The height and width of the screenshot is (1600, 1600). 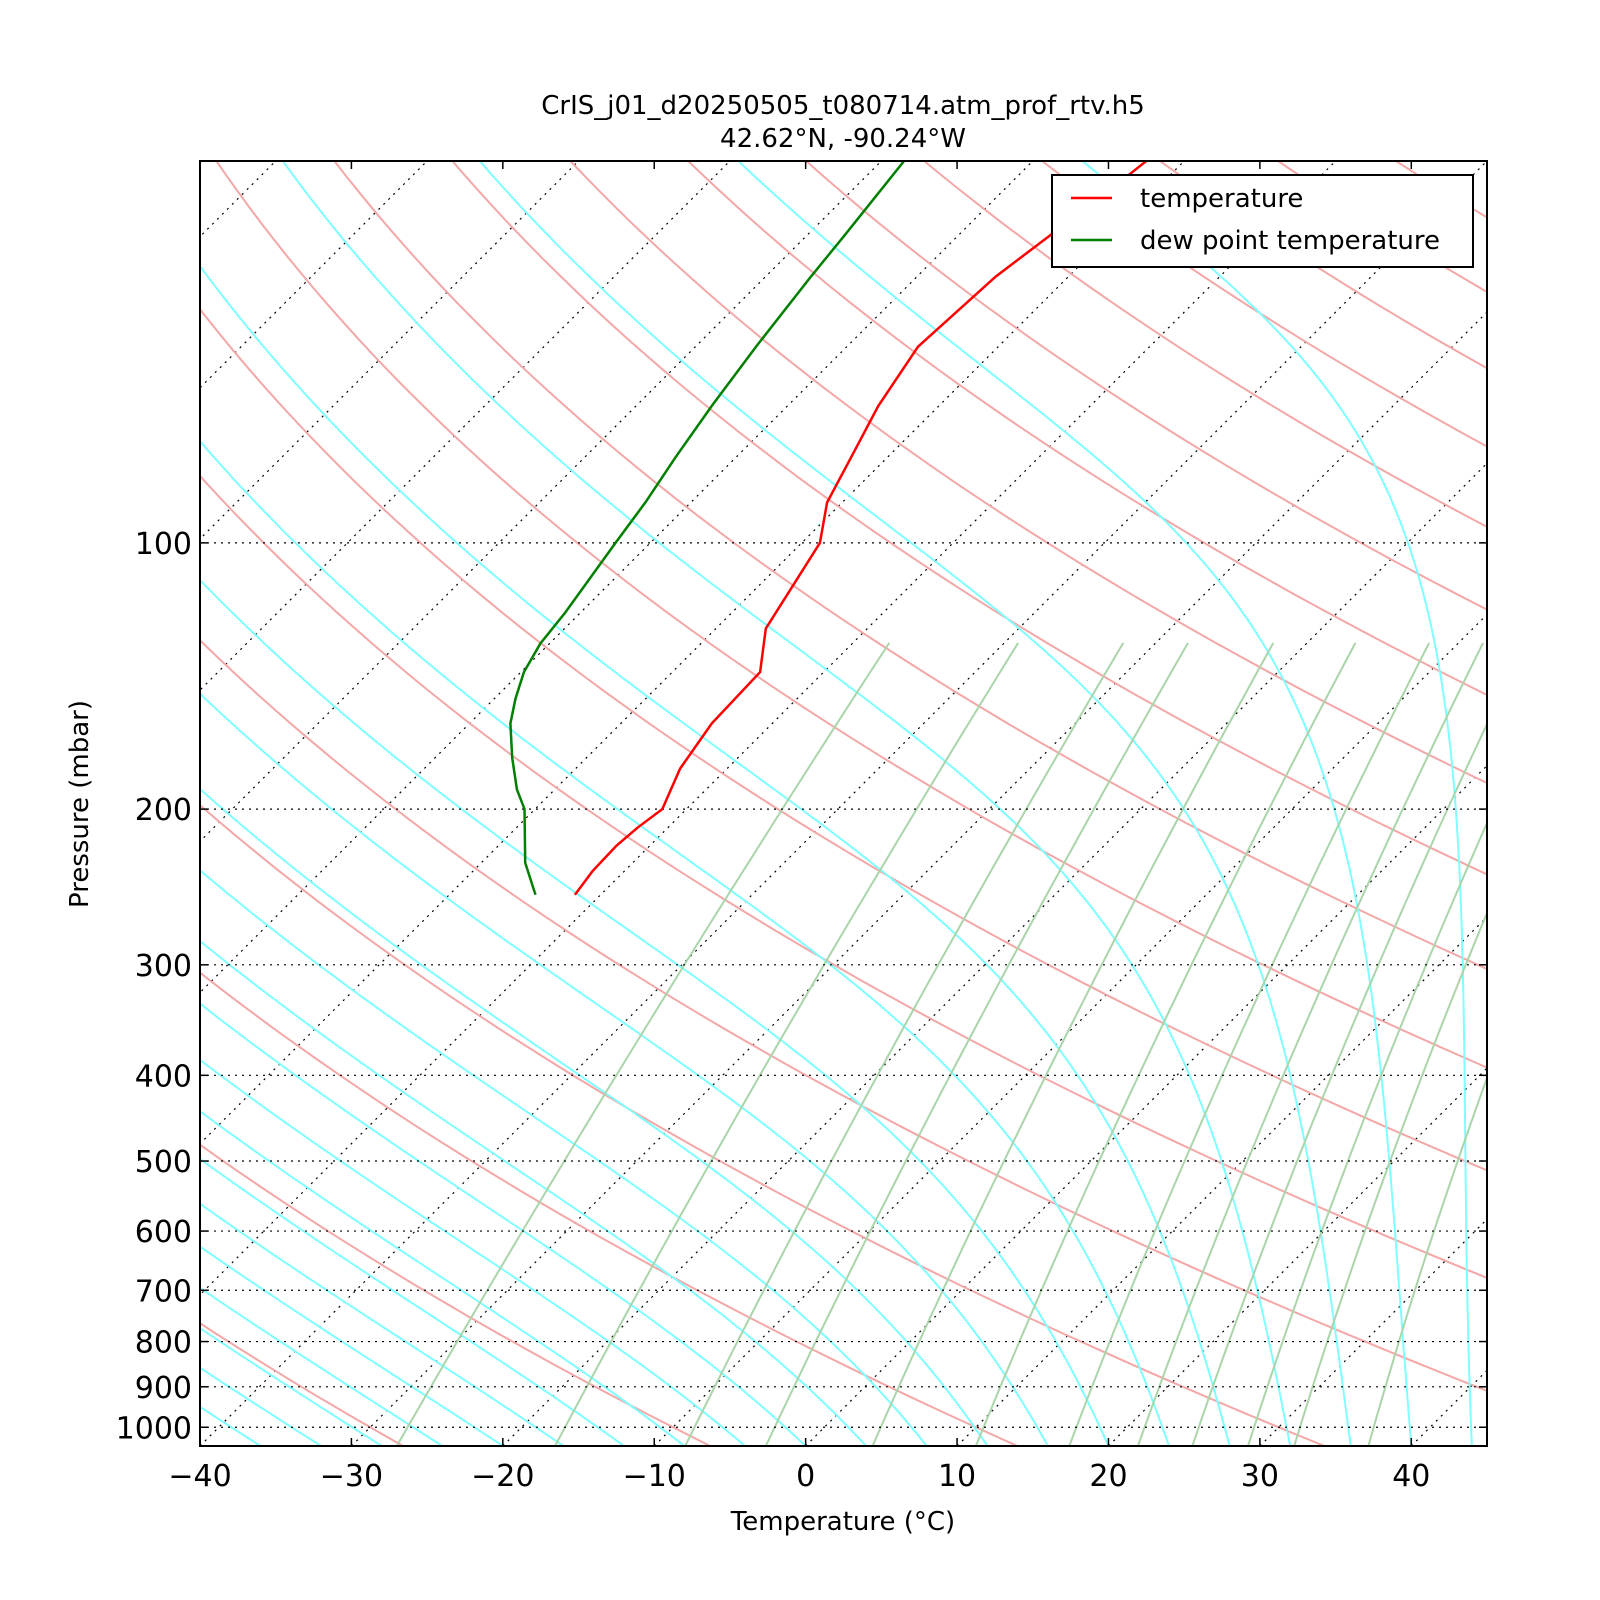 What do you see at coordinates (1260, 1476) in the screenshot?
I see `x-tick-label: 30` at bounding box center [1260, 1476].